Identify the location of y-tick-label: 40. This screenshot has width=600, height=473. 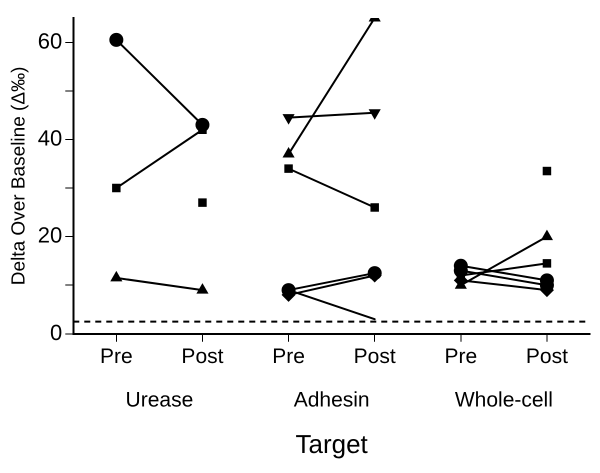
(50, 138).